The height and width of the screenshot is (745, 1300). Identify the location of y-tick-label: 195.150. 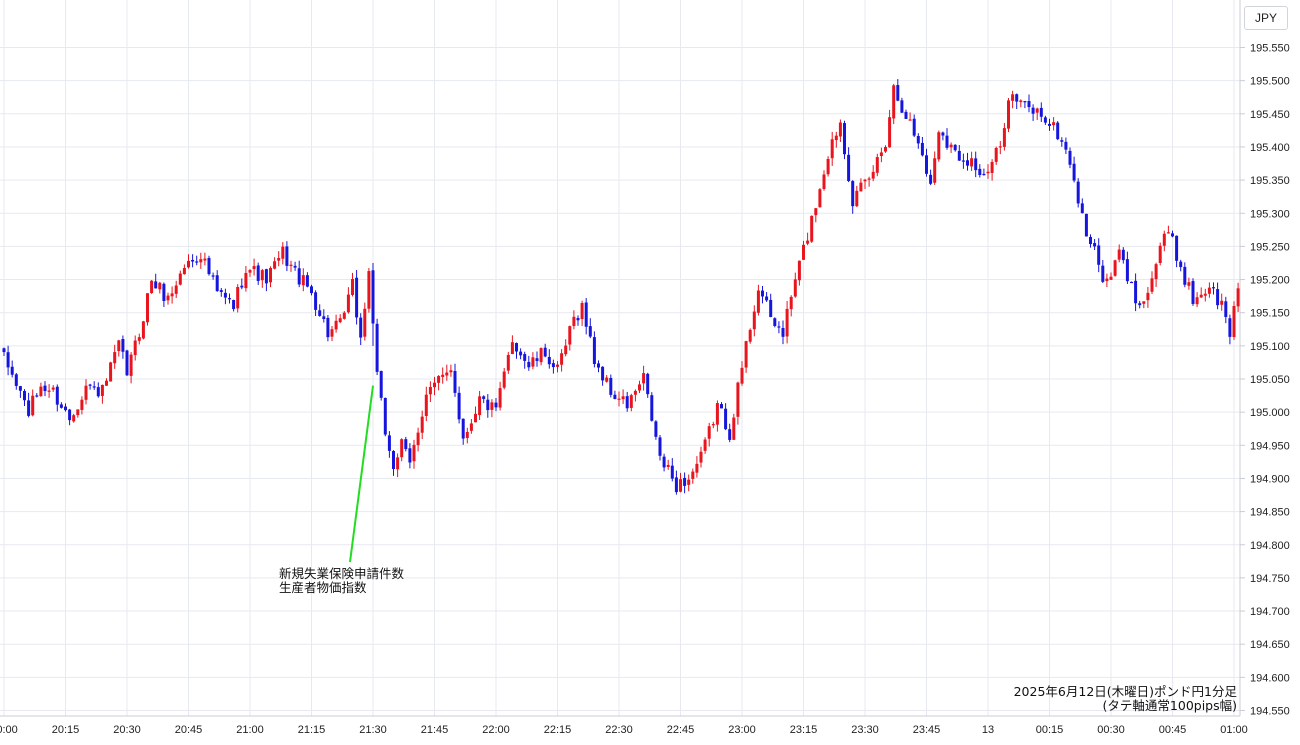
(1270, 314).